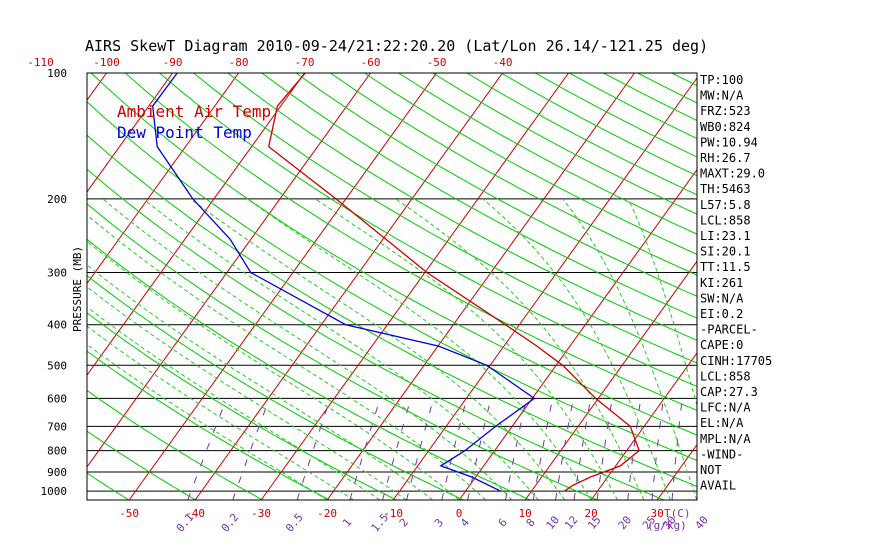 This screenshot has width=870, height=560. Describe the element at coordinates (57, 398) in the screenshot. I see `pressure-tick-600: 600` at that location.